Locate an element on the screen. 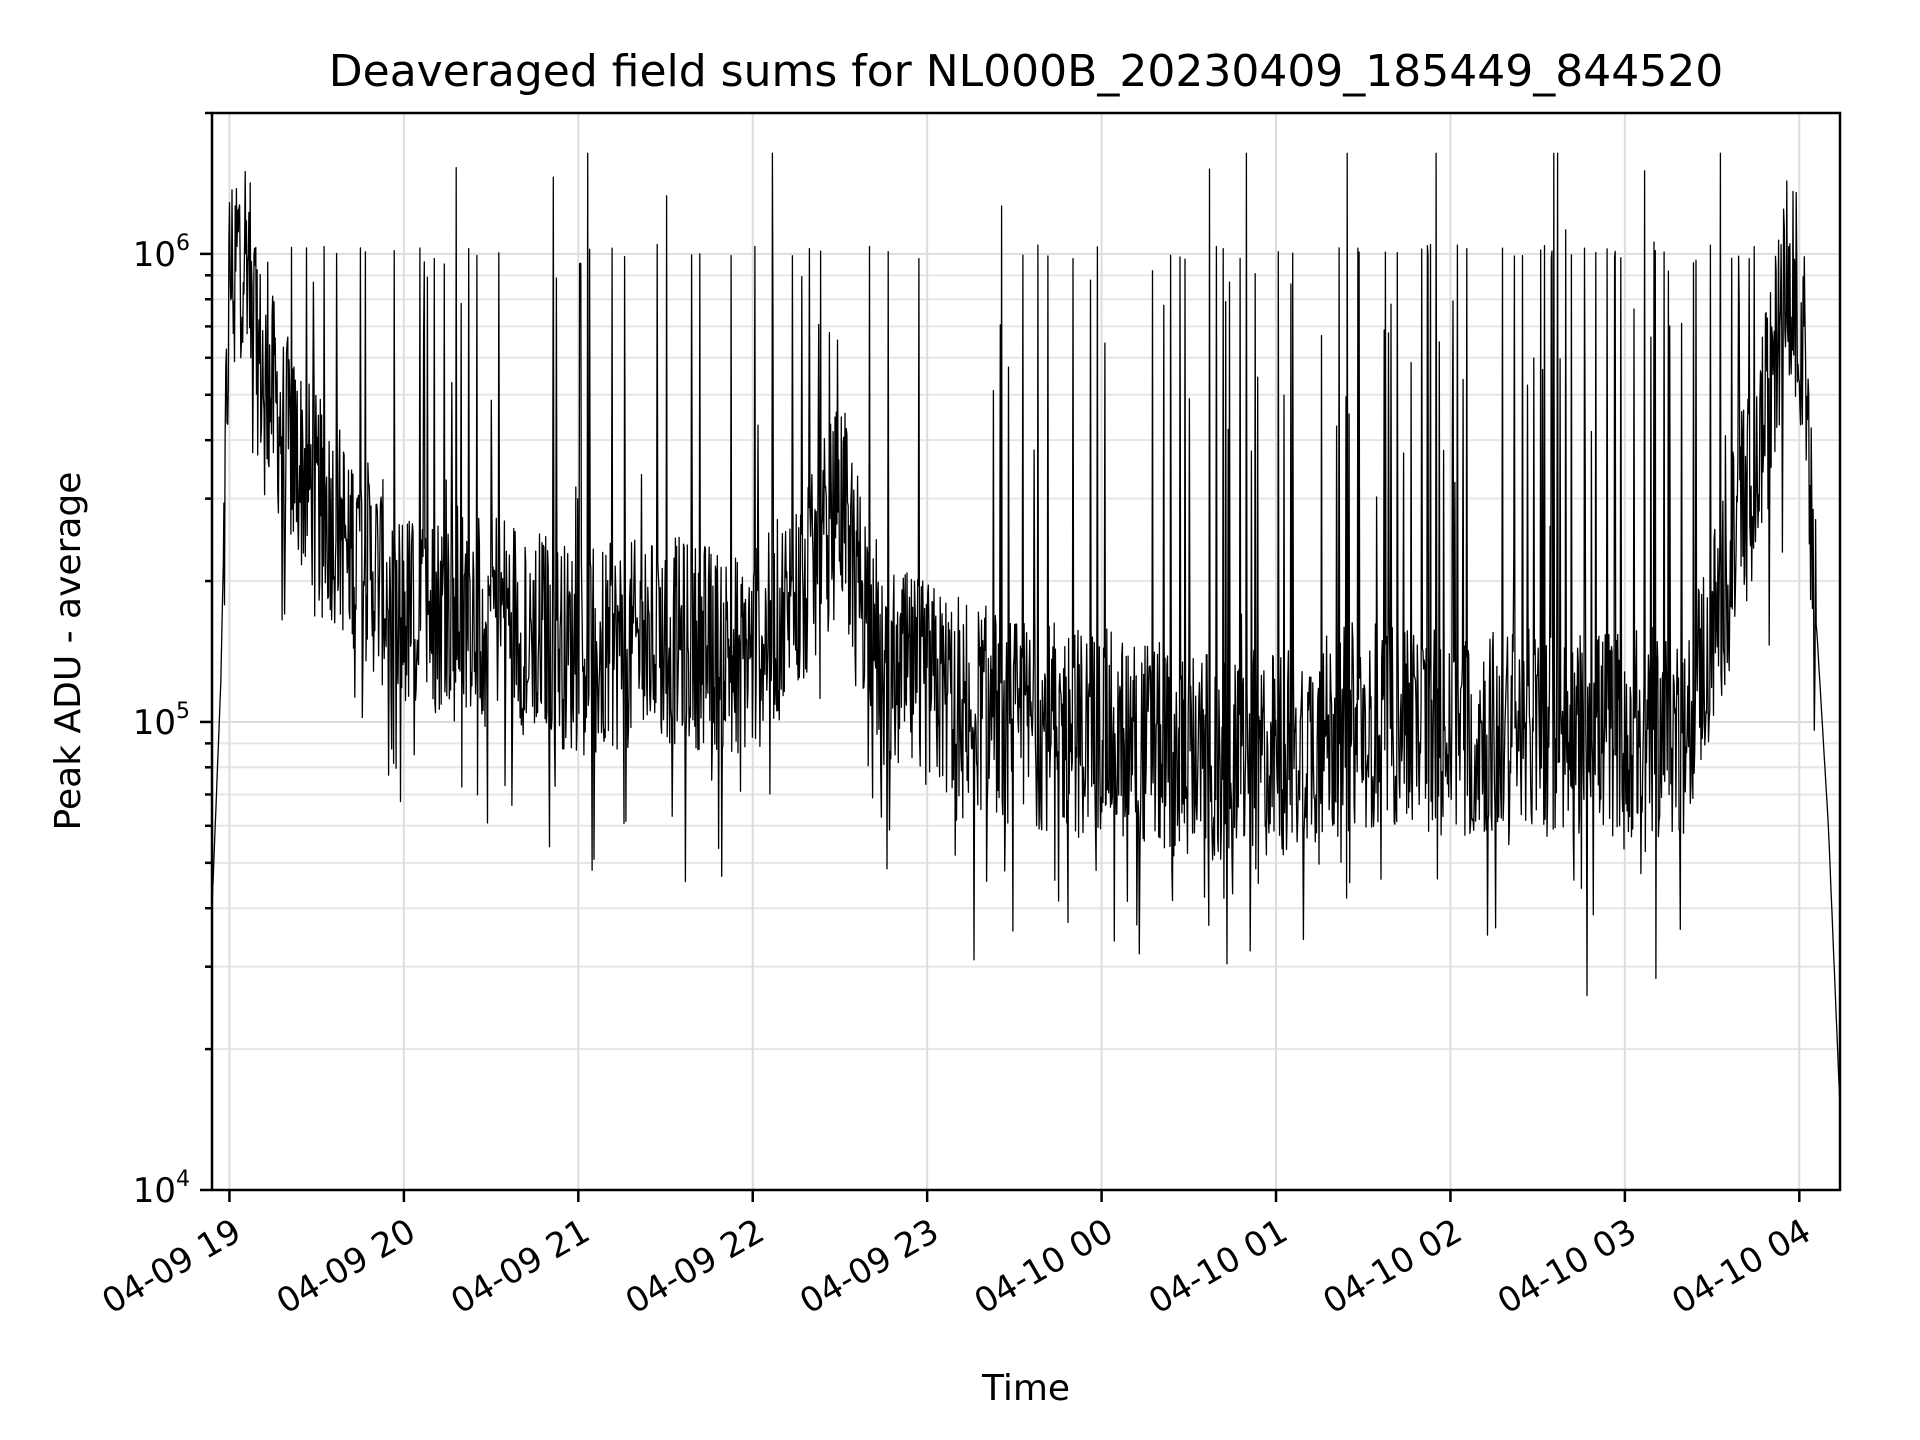 This screenshot has height=1440, width=1920. x-tick-label: 04-10 02 is located at coordinates (1393, 1266).